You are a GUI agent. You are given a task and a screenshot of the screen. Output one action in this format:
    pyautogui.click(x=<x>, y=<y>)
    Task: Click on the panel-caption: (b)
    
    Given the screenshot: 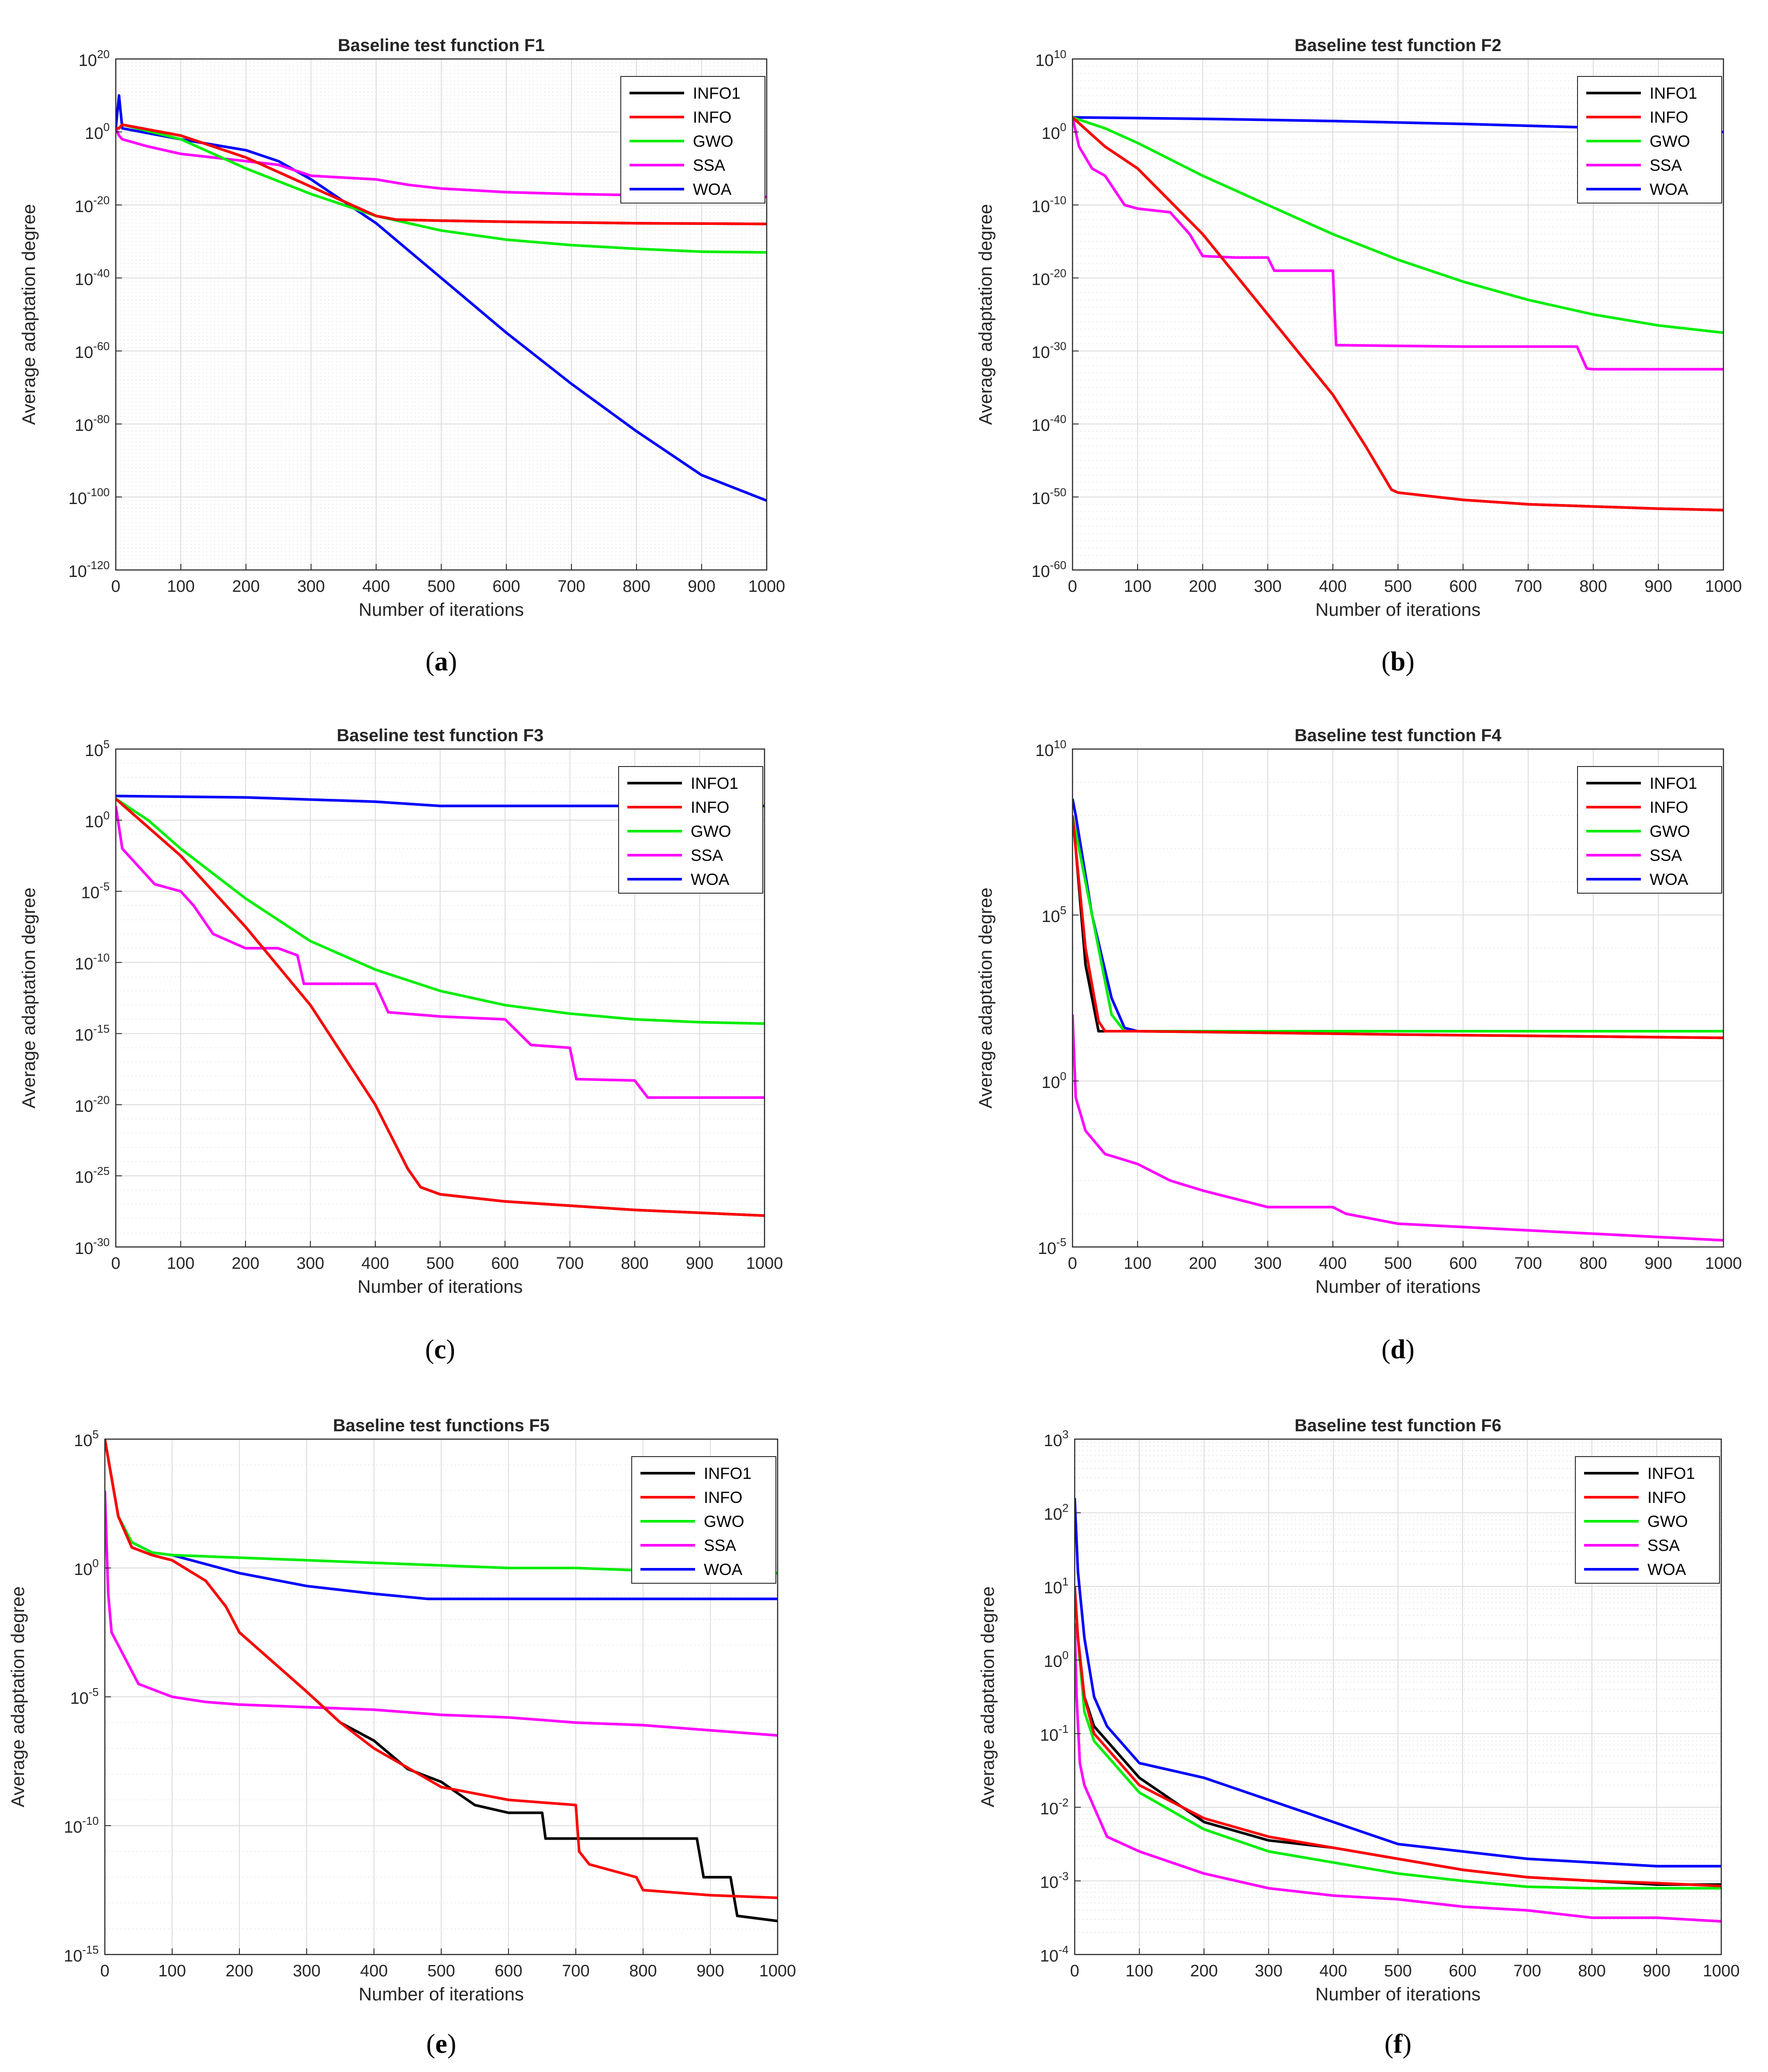 What is the action you would take?
    pyautogui.click(x=1398, y=662)
    